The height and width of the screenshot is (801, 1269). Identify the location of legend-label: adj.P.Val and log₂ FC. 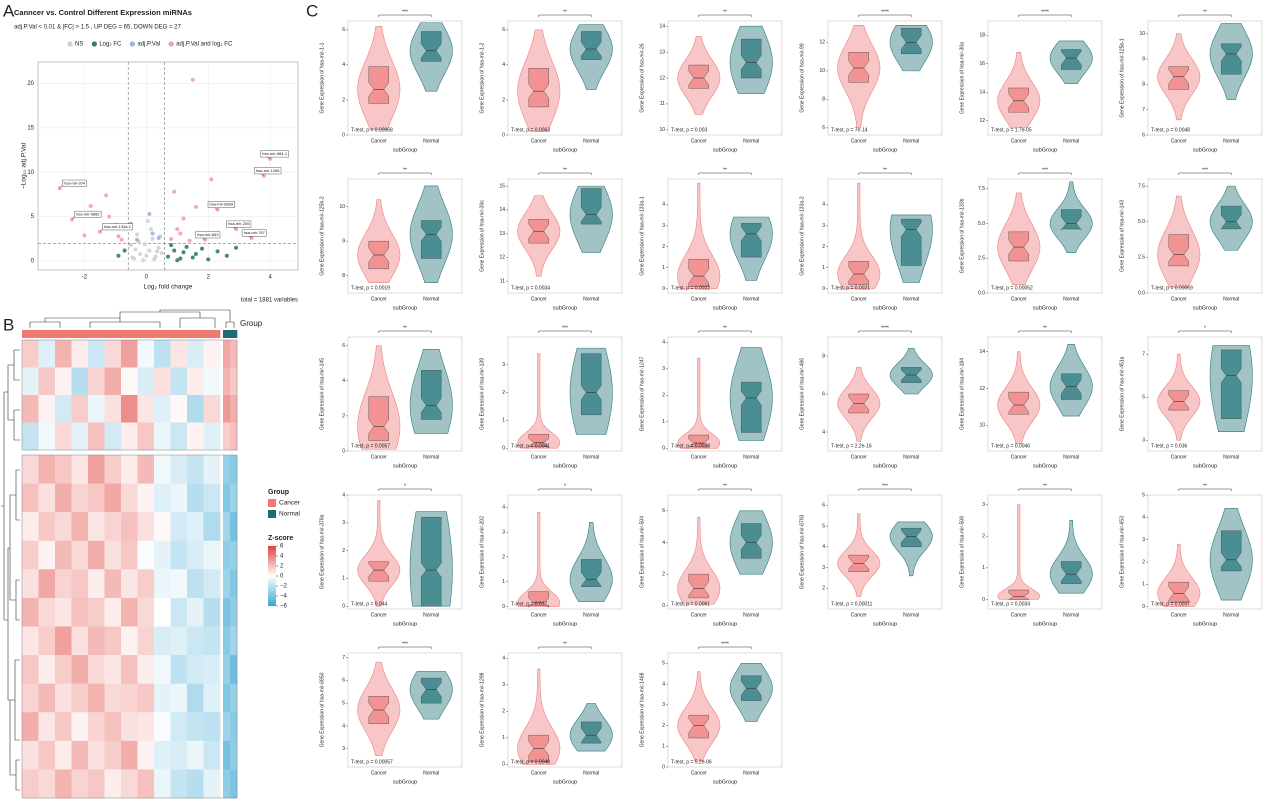
(204, 45).